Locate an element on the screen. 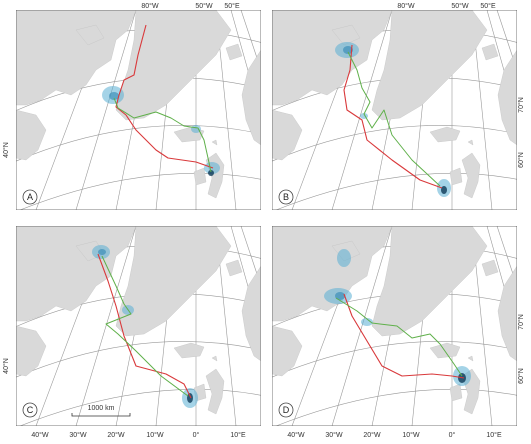 This screenshot has height=444, width=531. top-lon-labels: 80°W 50°W 50°E 80°W 50°W 50°E is located at coordinates (318, 6).